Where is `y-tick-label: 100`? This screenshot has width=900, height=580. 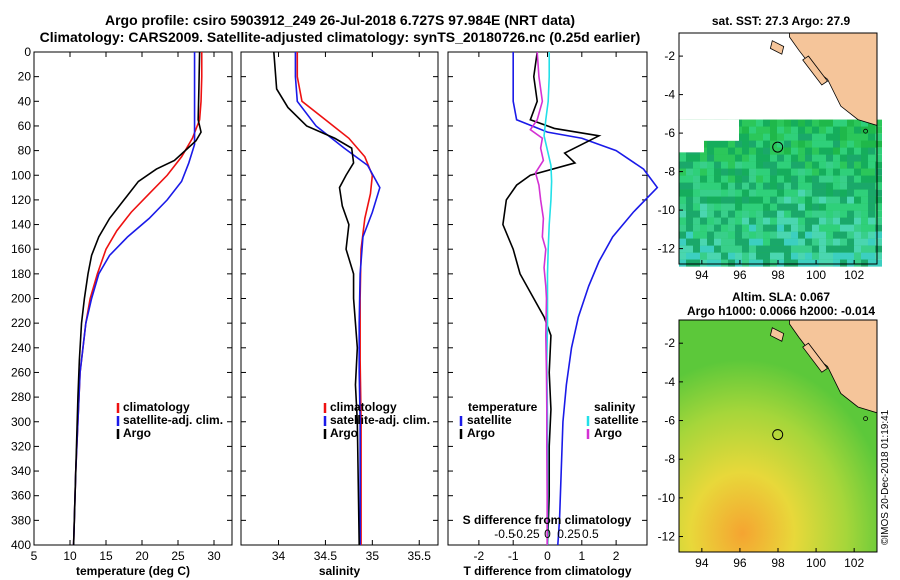 y-tick-label: 100 is located at coordinates (21, 175).